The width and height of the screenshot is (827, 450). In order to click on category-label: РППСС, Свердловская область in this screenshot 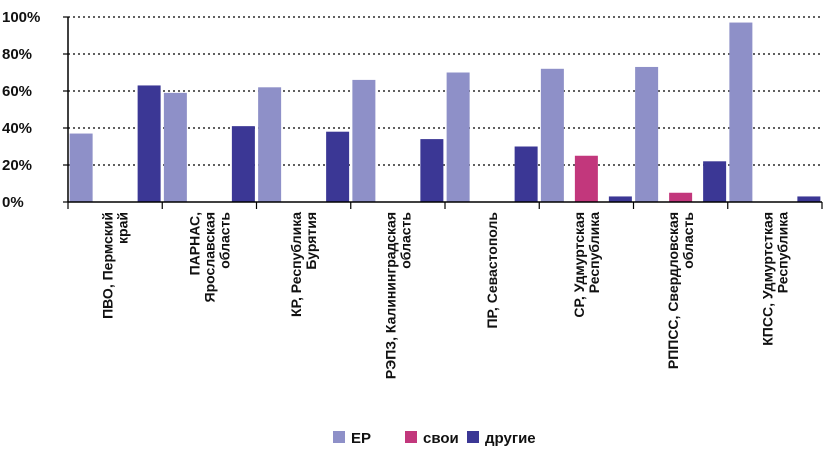, I will do `click(680, 291)`.